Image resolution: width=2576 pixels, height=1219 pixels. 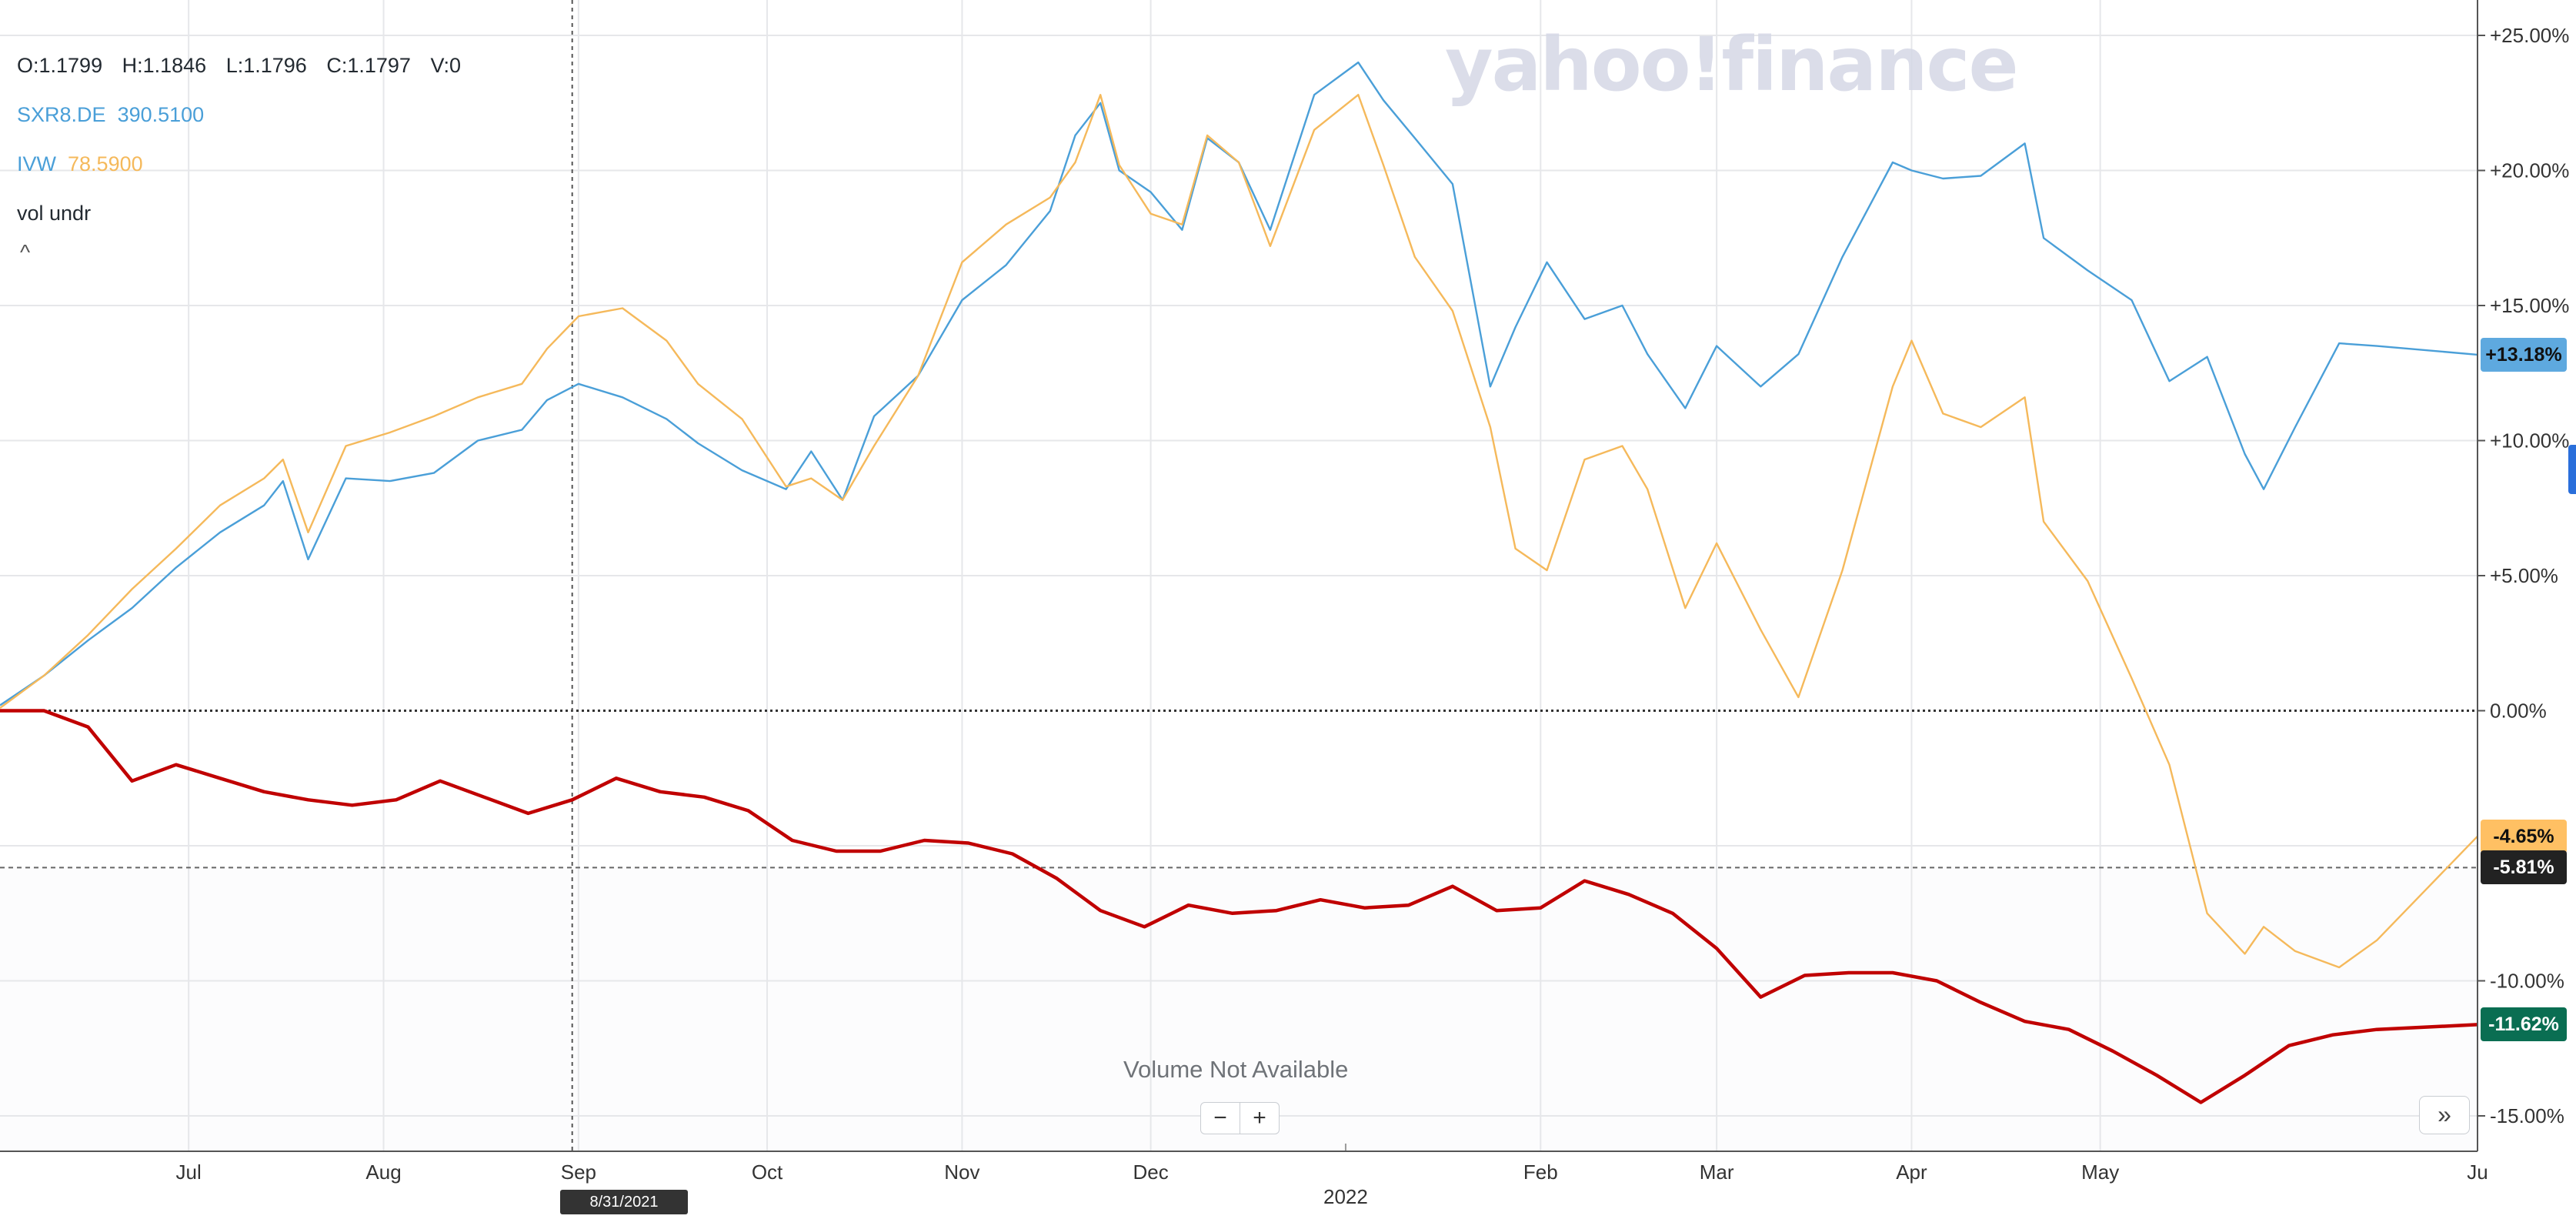 What do you see at coordinates (2478, 1172) in the screenshot?
I see `x-tick-label: Ju` at bounding box center [2478, 1172].